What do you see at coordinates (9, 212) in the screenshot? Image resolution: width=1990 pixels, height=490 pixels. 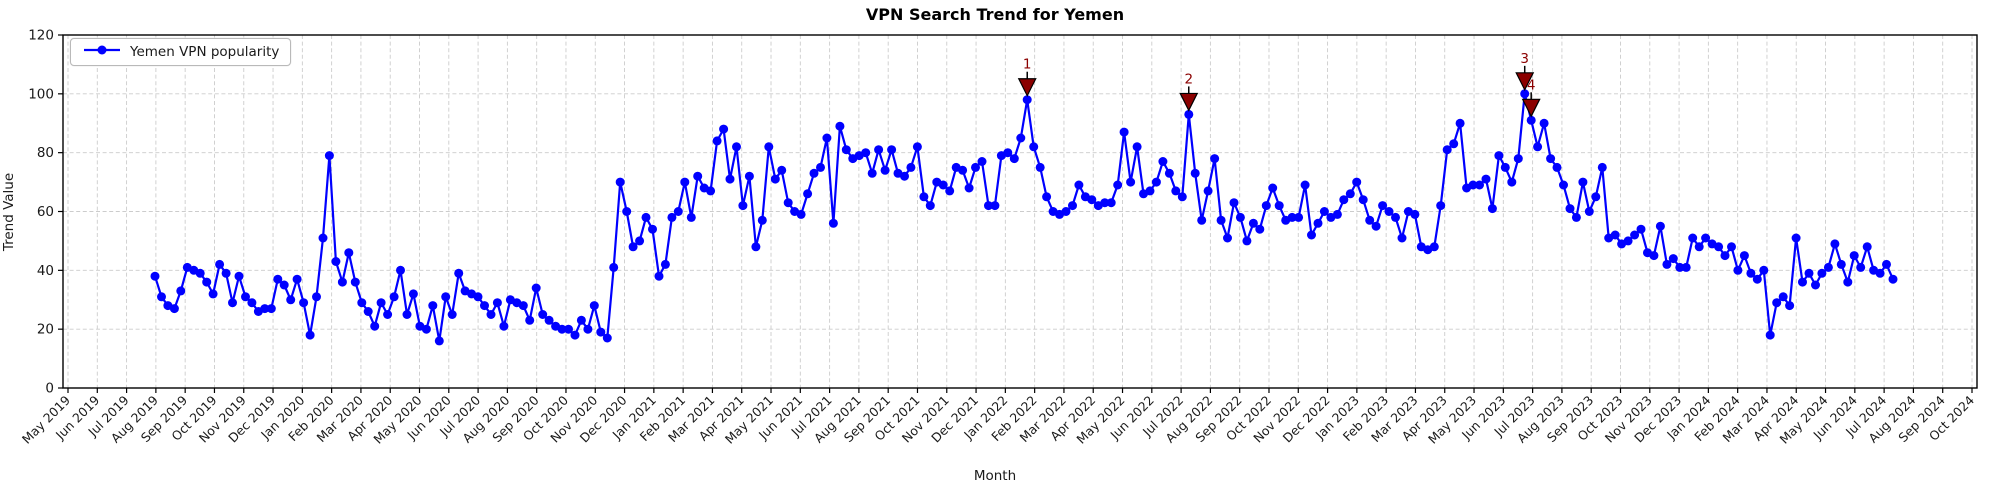 I see `y-axis-label: Trend Value` at bounding box center [9, 212].